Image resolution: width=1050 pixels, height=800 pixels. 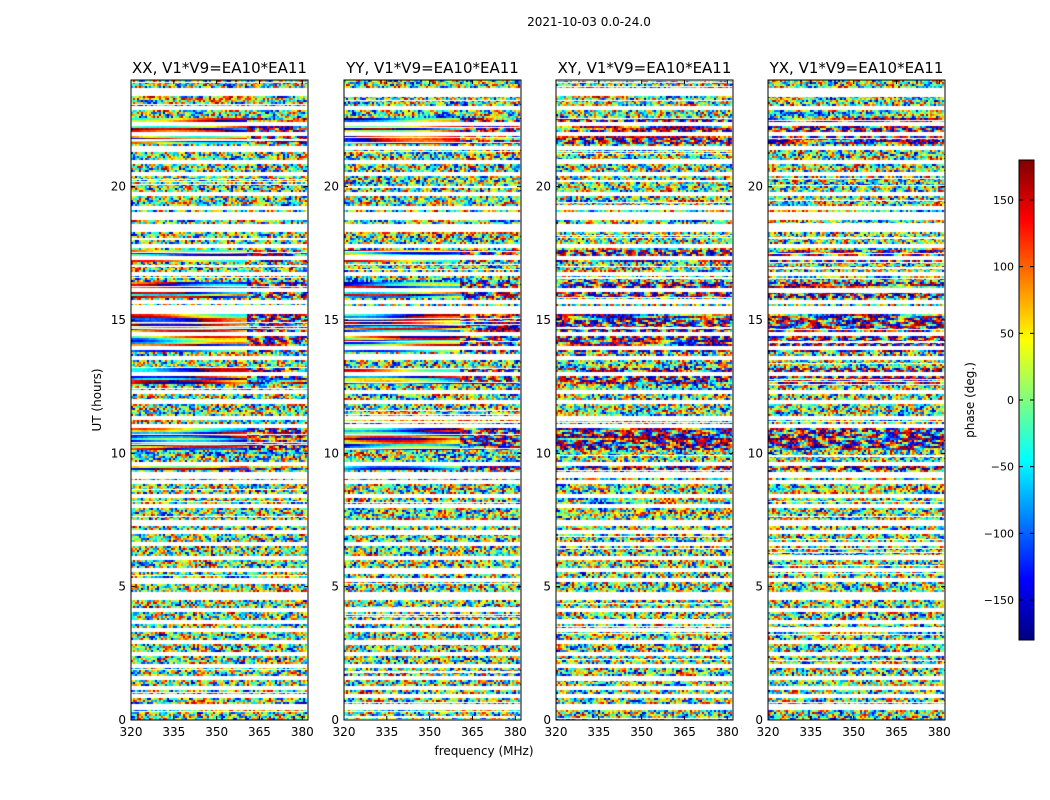 I want to click on phase-heatmap-yx, so click(x=856, y=400).